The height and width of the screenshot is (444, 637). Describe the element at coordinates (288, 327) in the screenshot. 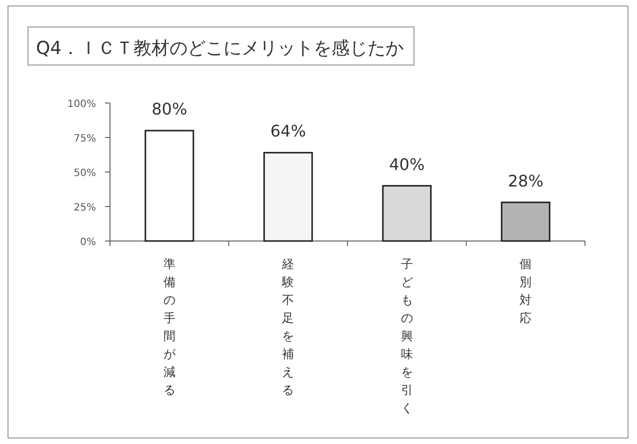

I see `x-tick-label: 経験不足を補える` at that location.